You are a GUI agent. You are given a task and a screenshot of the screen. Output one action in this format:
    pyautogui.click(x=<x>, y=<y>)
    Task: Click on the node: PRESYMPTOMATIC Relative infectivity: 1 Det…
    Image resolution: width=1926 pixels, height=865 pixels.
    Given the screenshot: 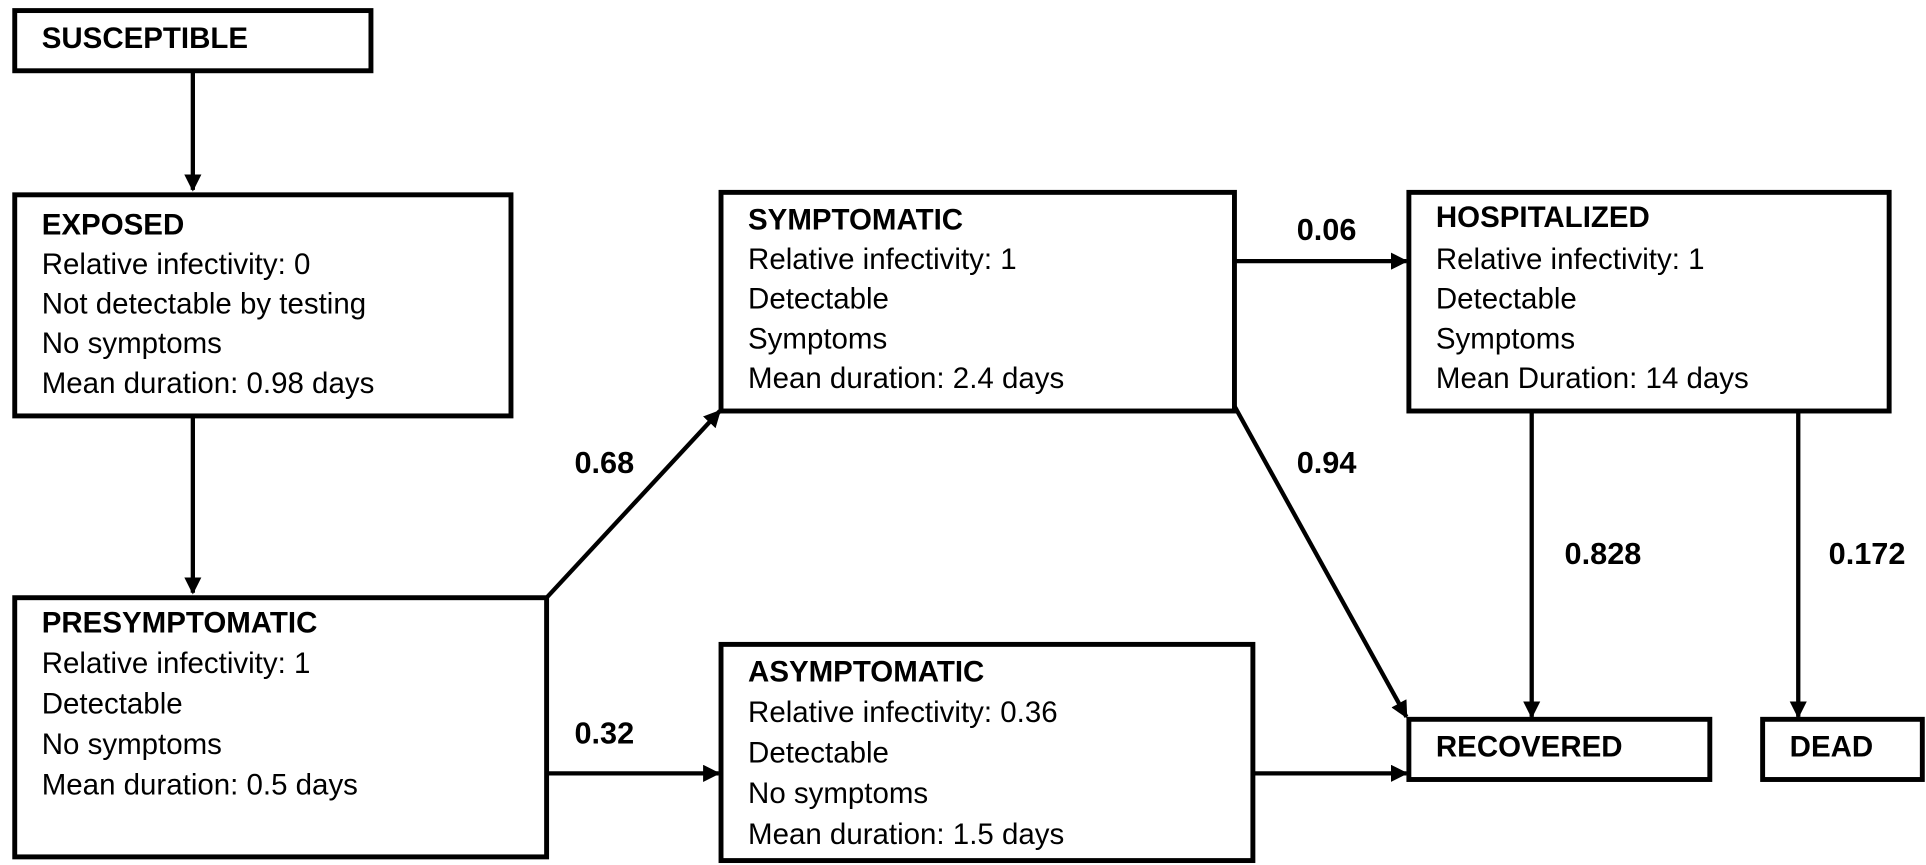 What is the action you would take?
    pyautogui.click(x=281, y=727)
    